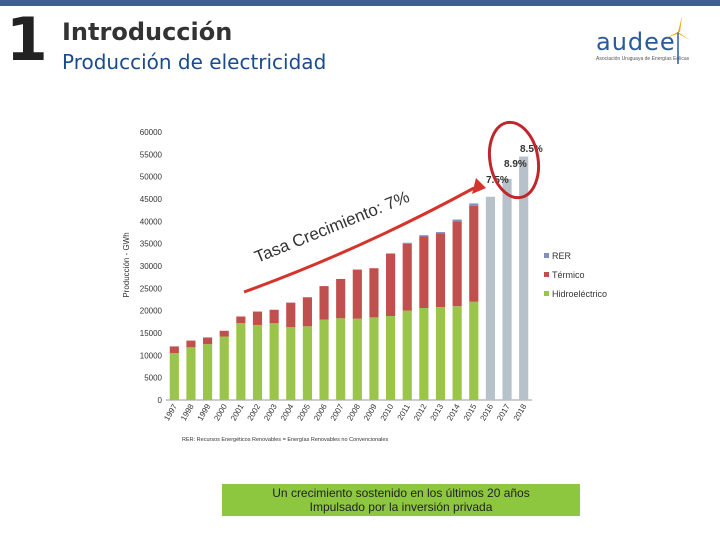 Image resolution: width=720 pixels, height=540 pixels. What do you see at coordinates (341, 359) in the screenshot?
I see `bar-hidroeléctrico-2007` at bounding box center [341, 359].